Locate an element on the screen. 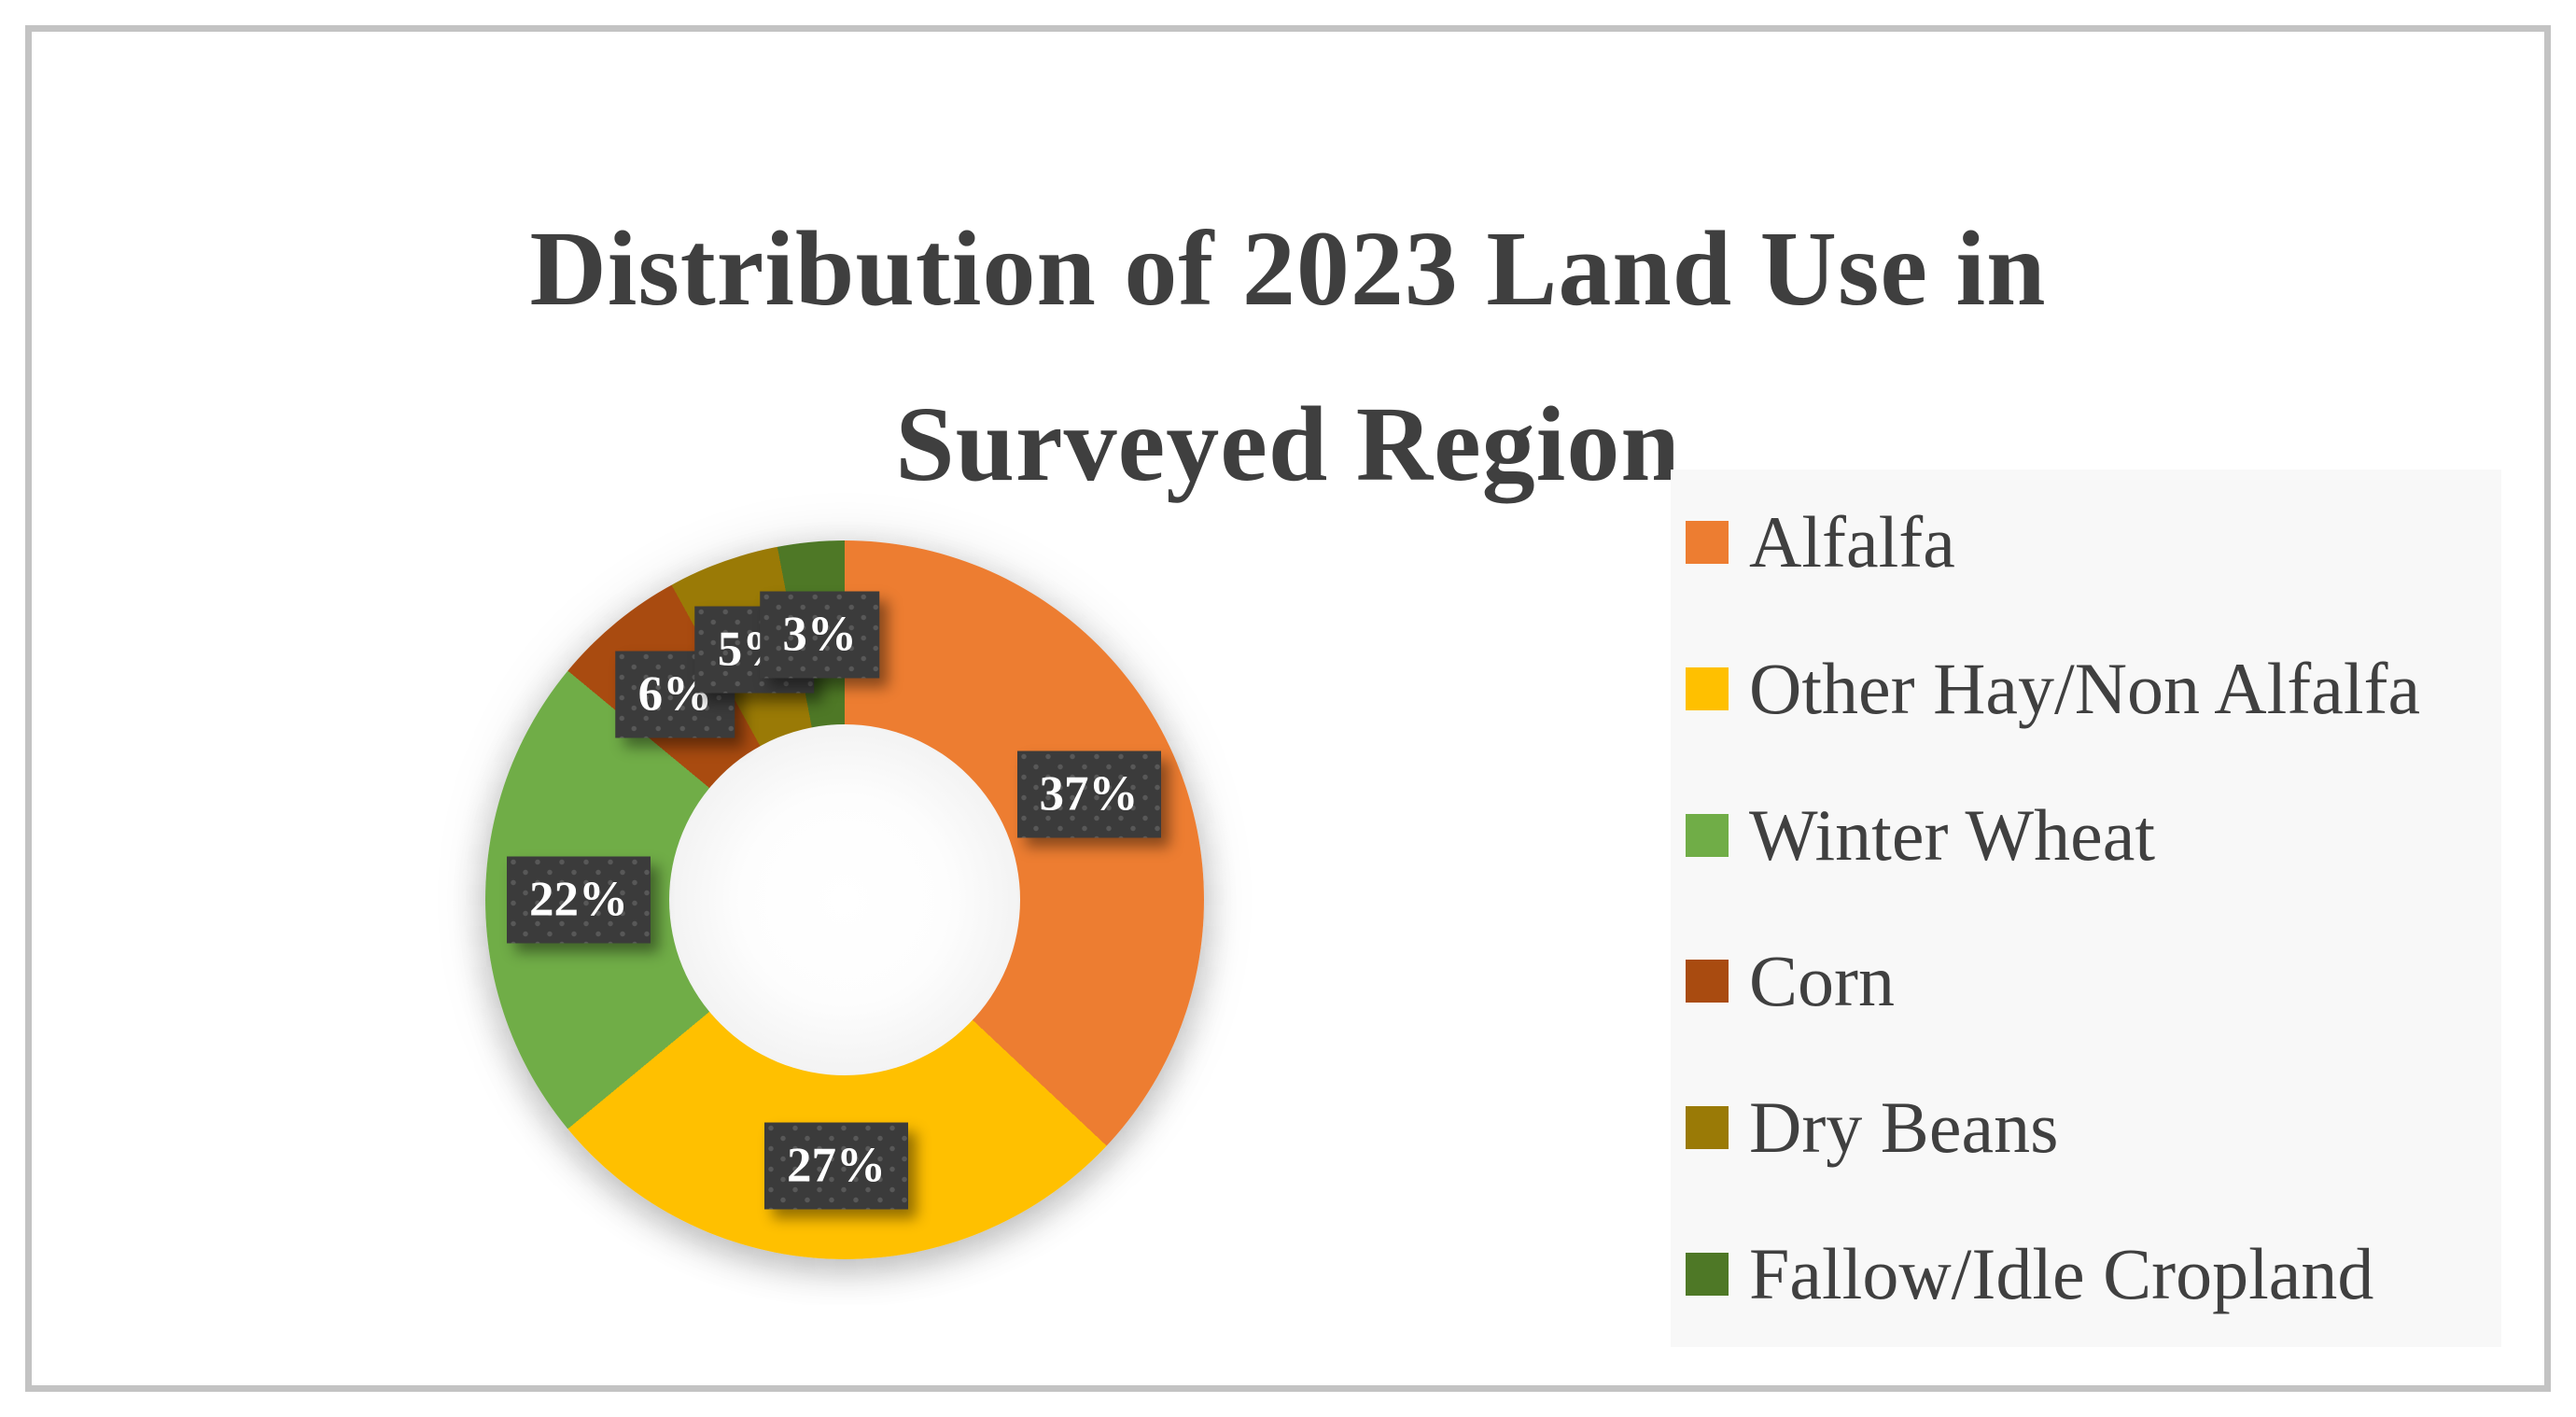  chart-title-line-1: Distribution of 2023 Land Use in is located at coordinates (1288, 269).